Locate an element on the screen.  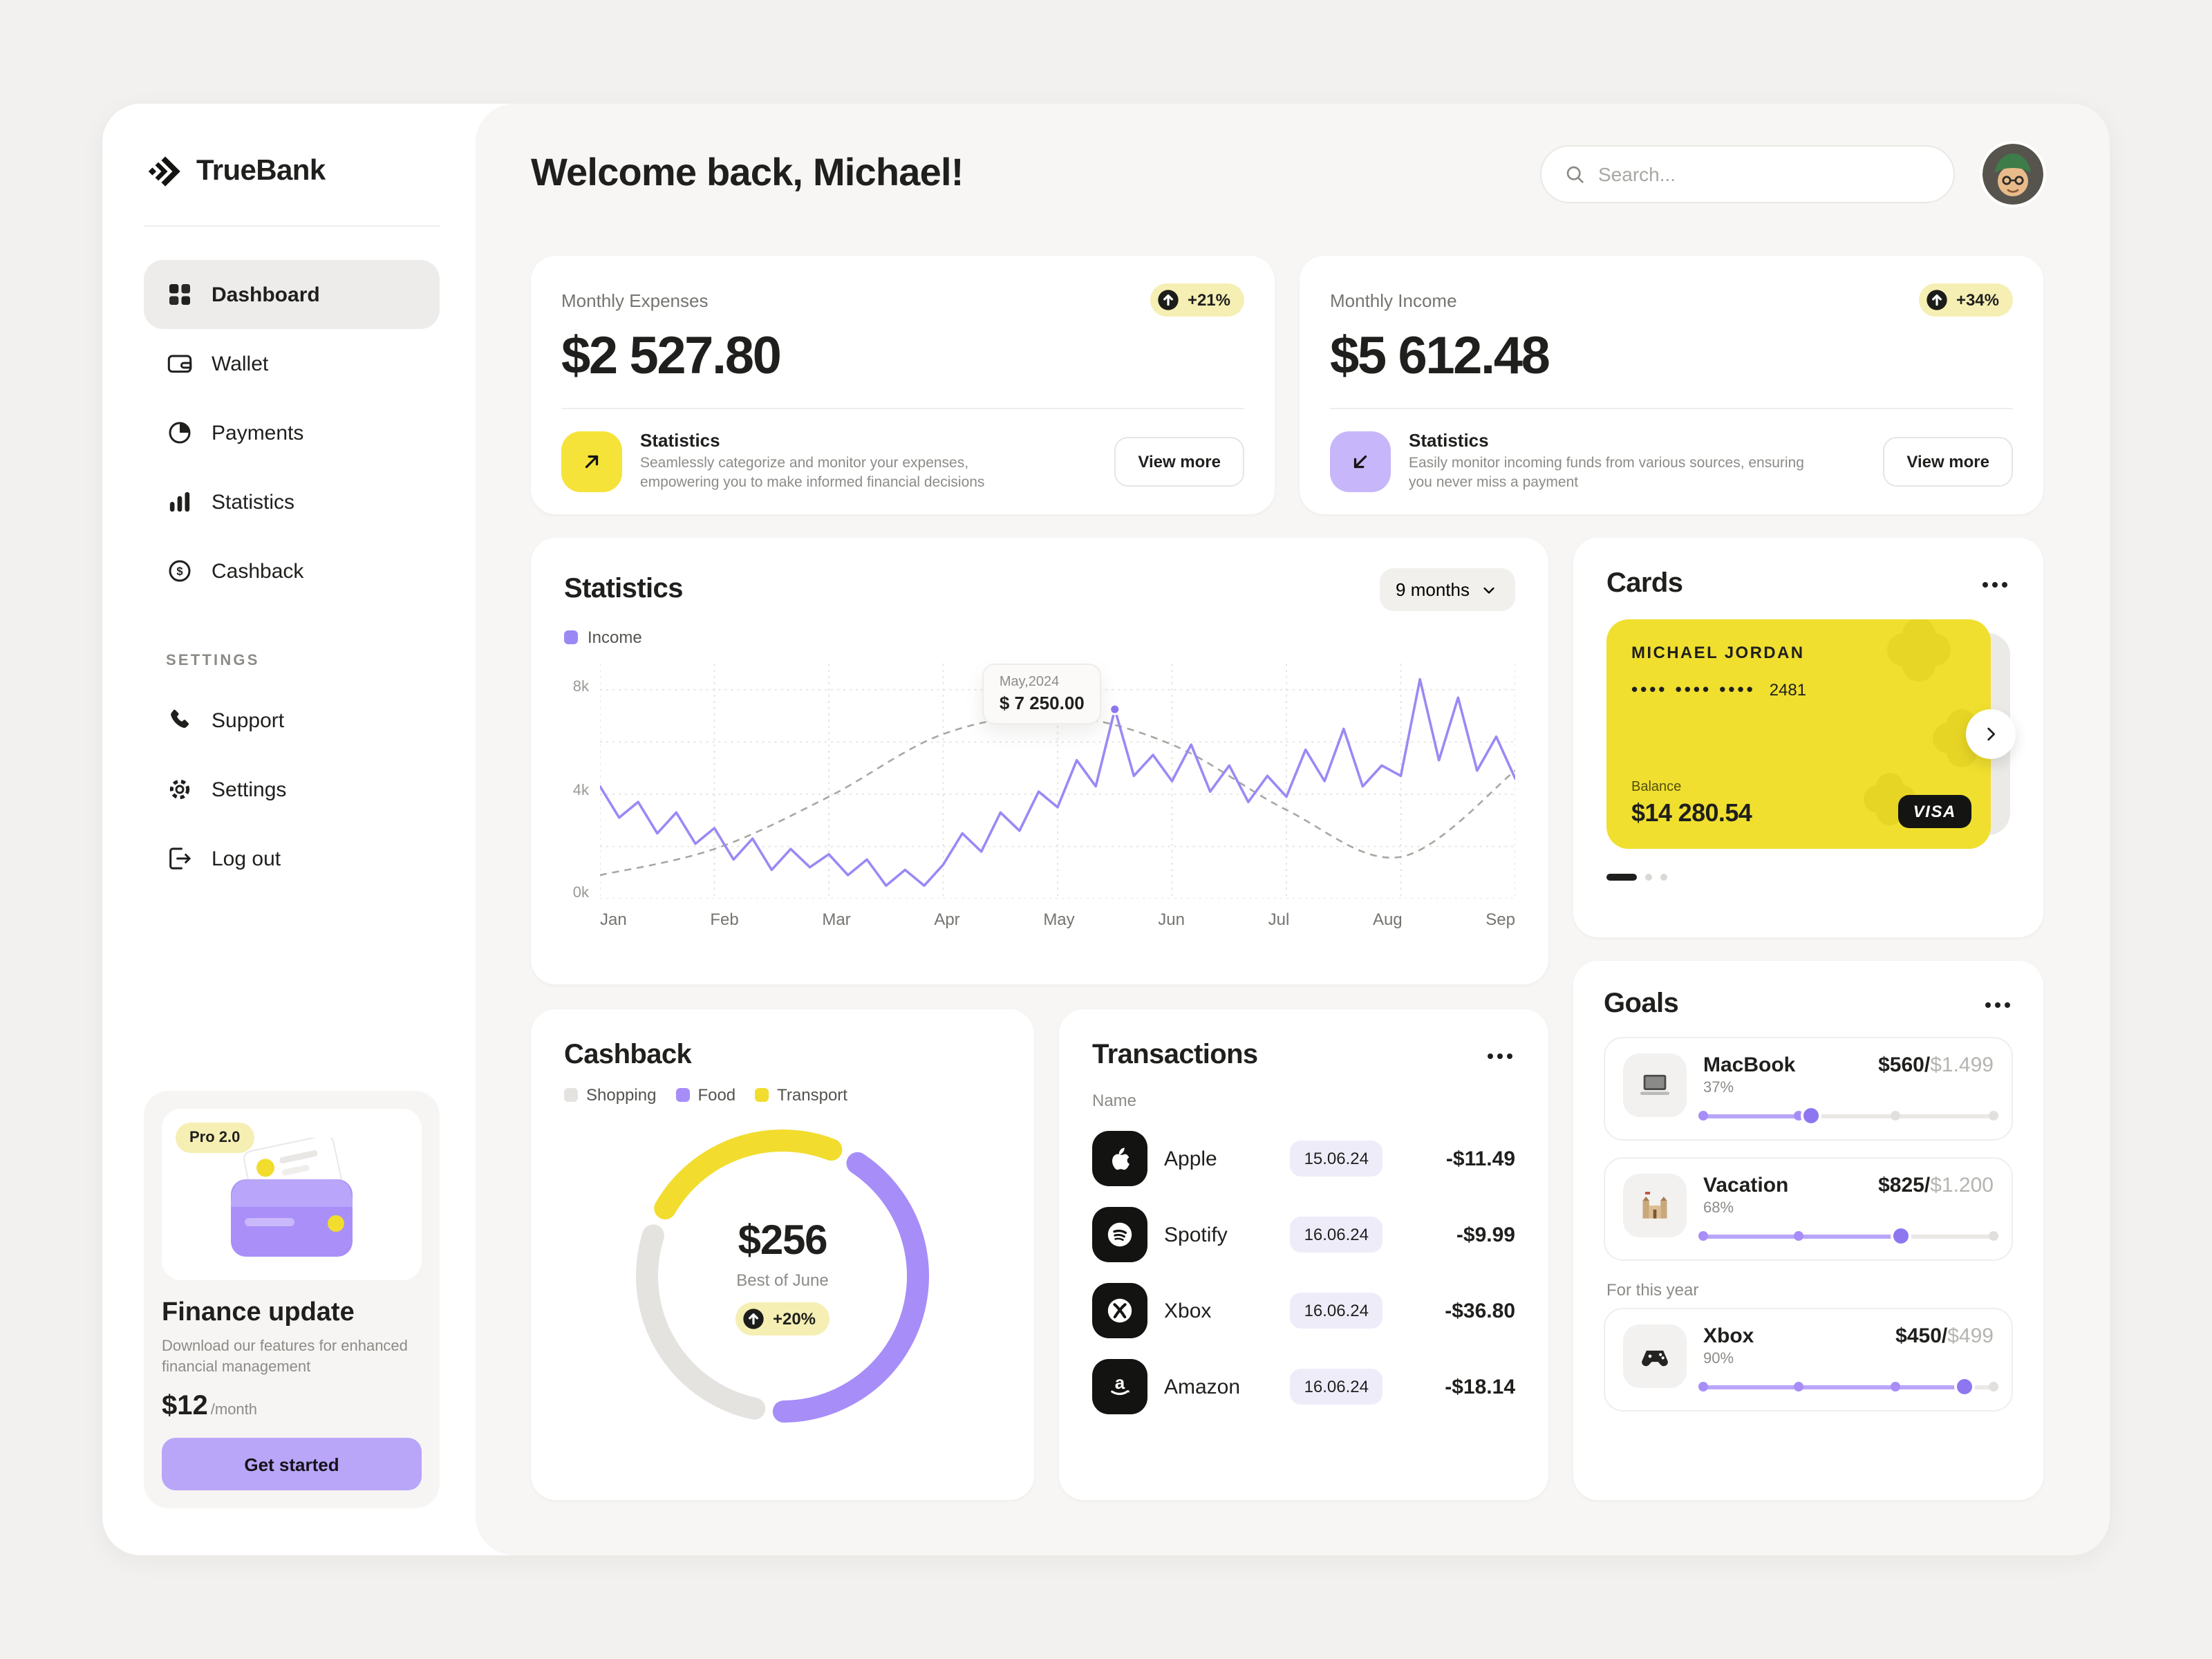
x-tick: May is located at coordinates (1059, 920).